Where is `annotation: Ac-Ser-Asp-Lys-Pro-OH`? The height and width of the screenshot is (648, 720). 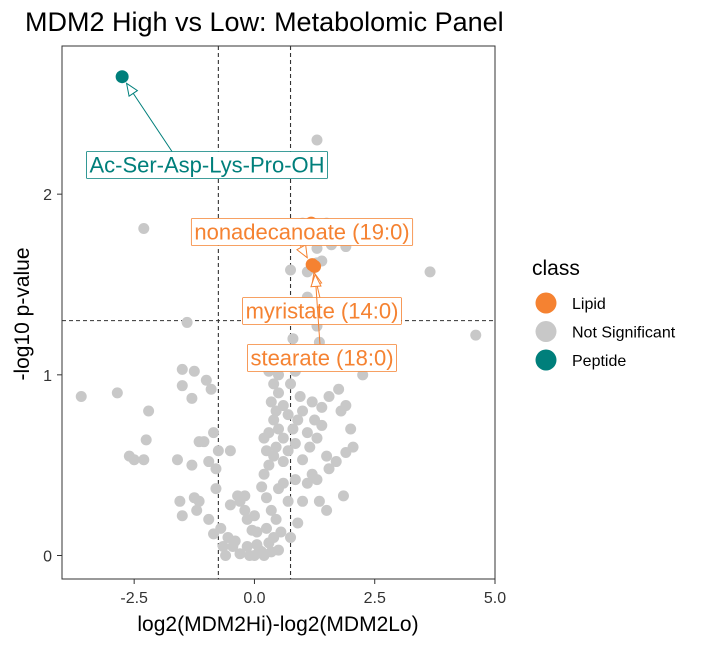 annotation: Ac-Ser-Asp-Lys-Pro-OH is located at coordinates (207, 130).